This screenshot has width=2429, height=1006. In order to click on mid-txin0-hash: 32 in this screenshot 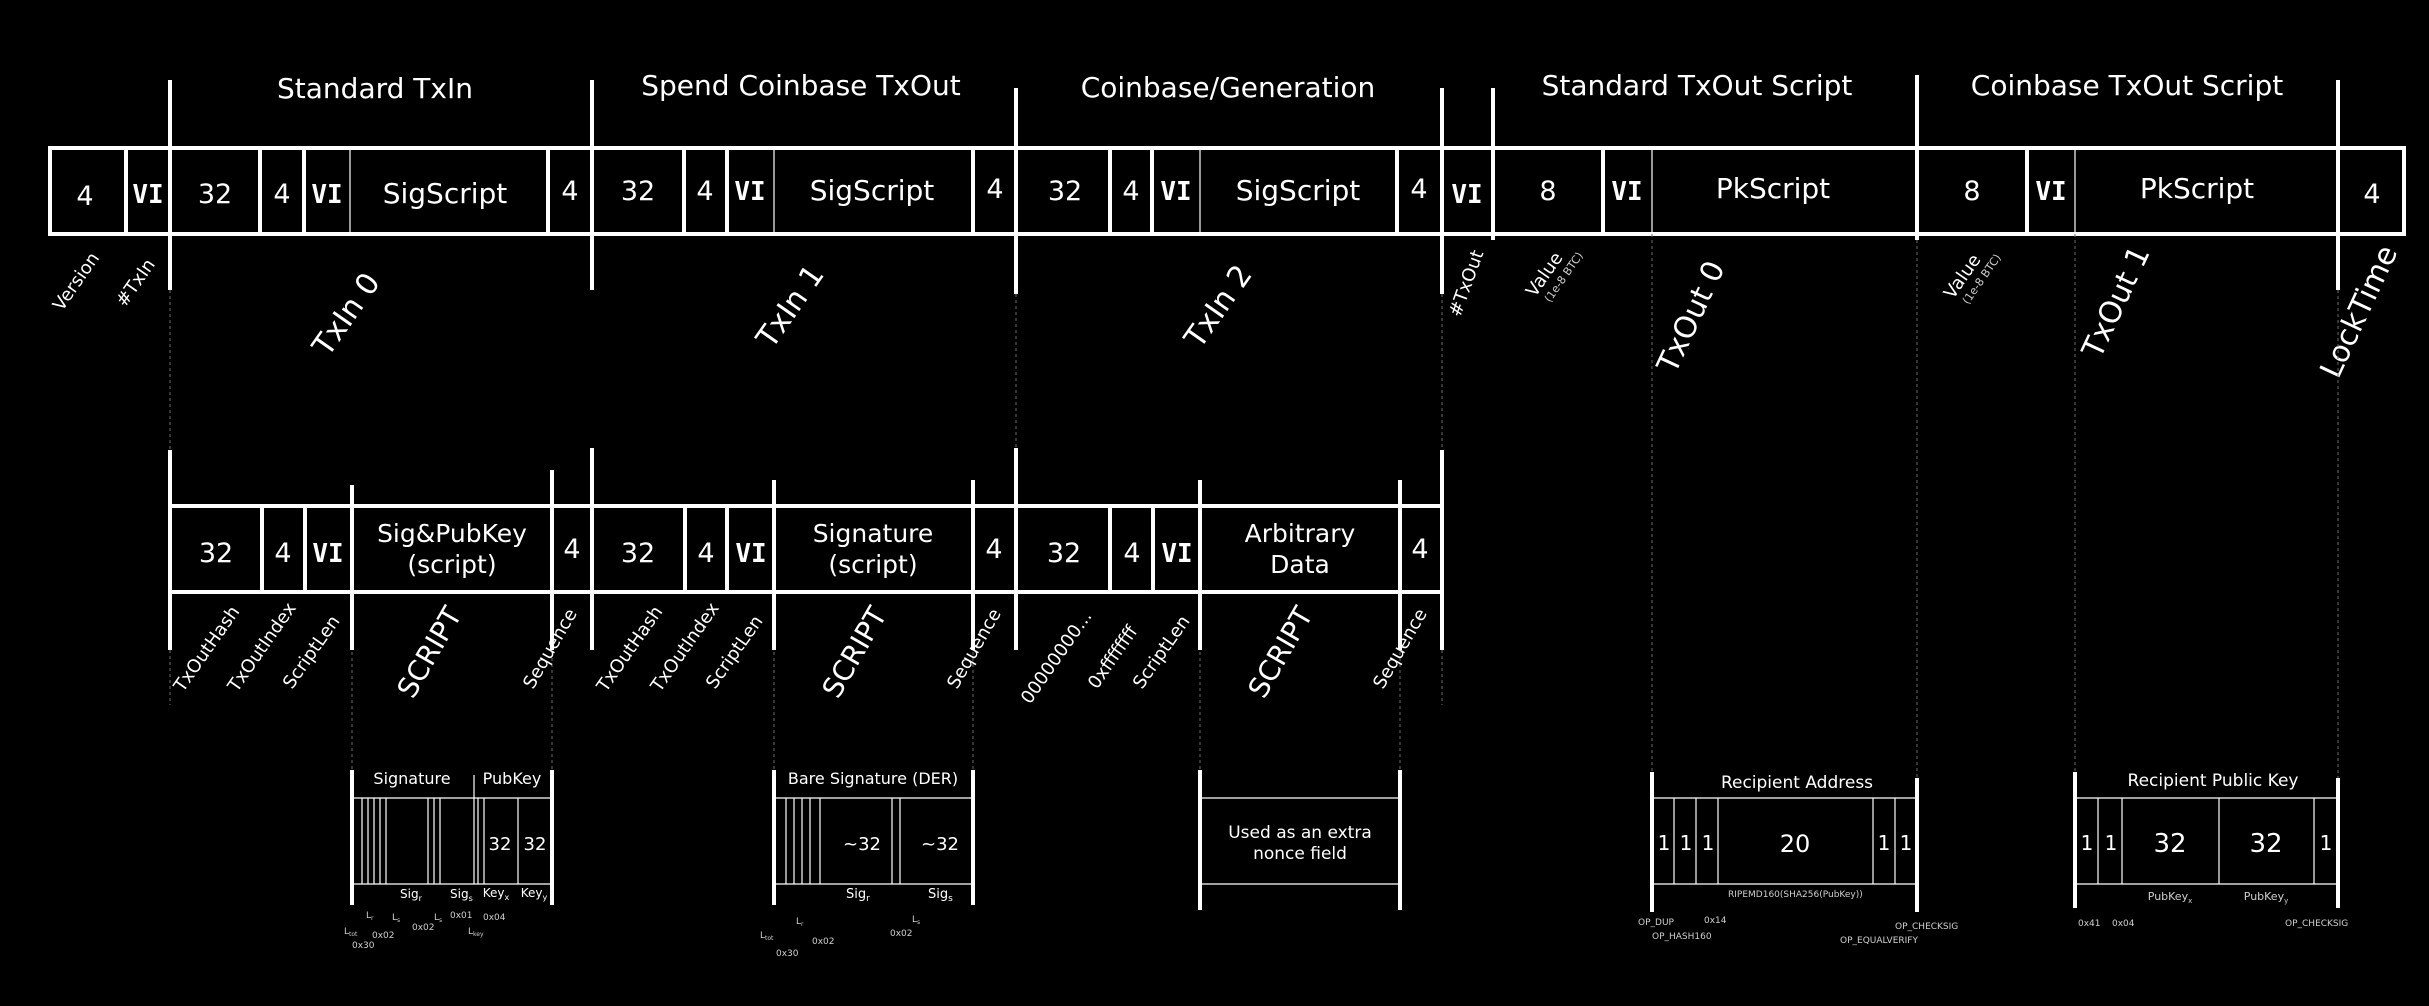, I will do `click(216, 553)`.